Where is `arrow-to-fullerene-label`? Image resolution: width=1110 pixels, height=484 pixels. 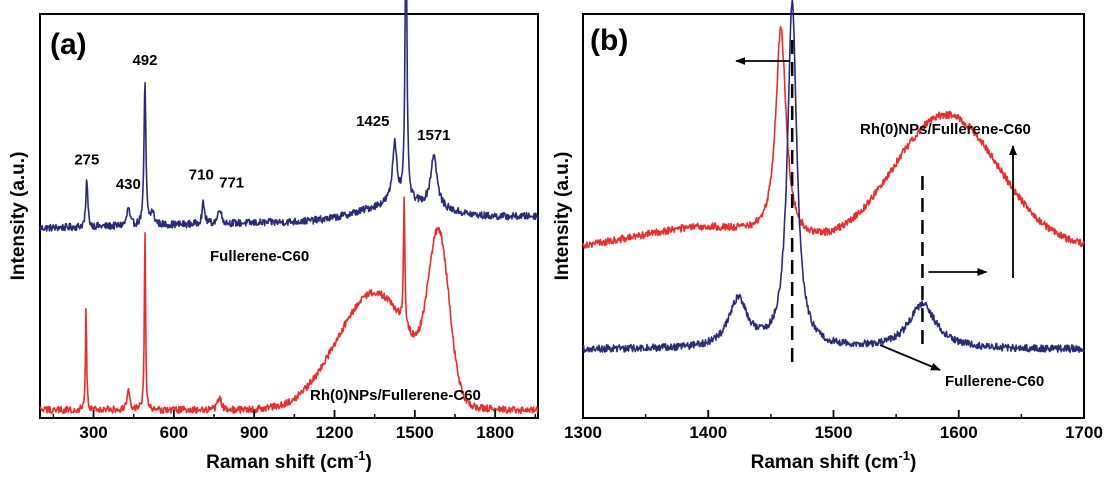
arrow-to-fullerene-label is located at coordinates (910, 357).